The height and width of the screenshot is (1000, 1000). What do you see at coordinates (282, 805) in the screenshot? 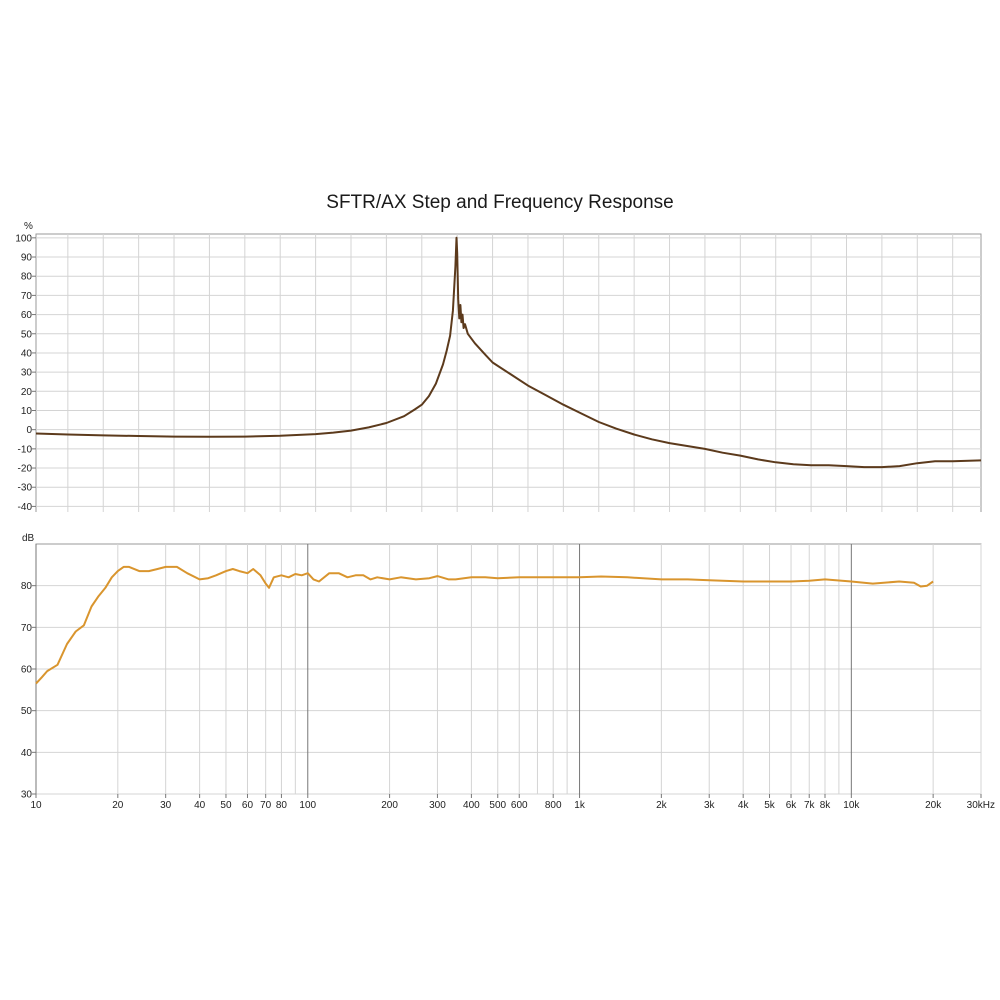
I see `x-tick-label: 80` at bounding box center [282, 805].